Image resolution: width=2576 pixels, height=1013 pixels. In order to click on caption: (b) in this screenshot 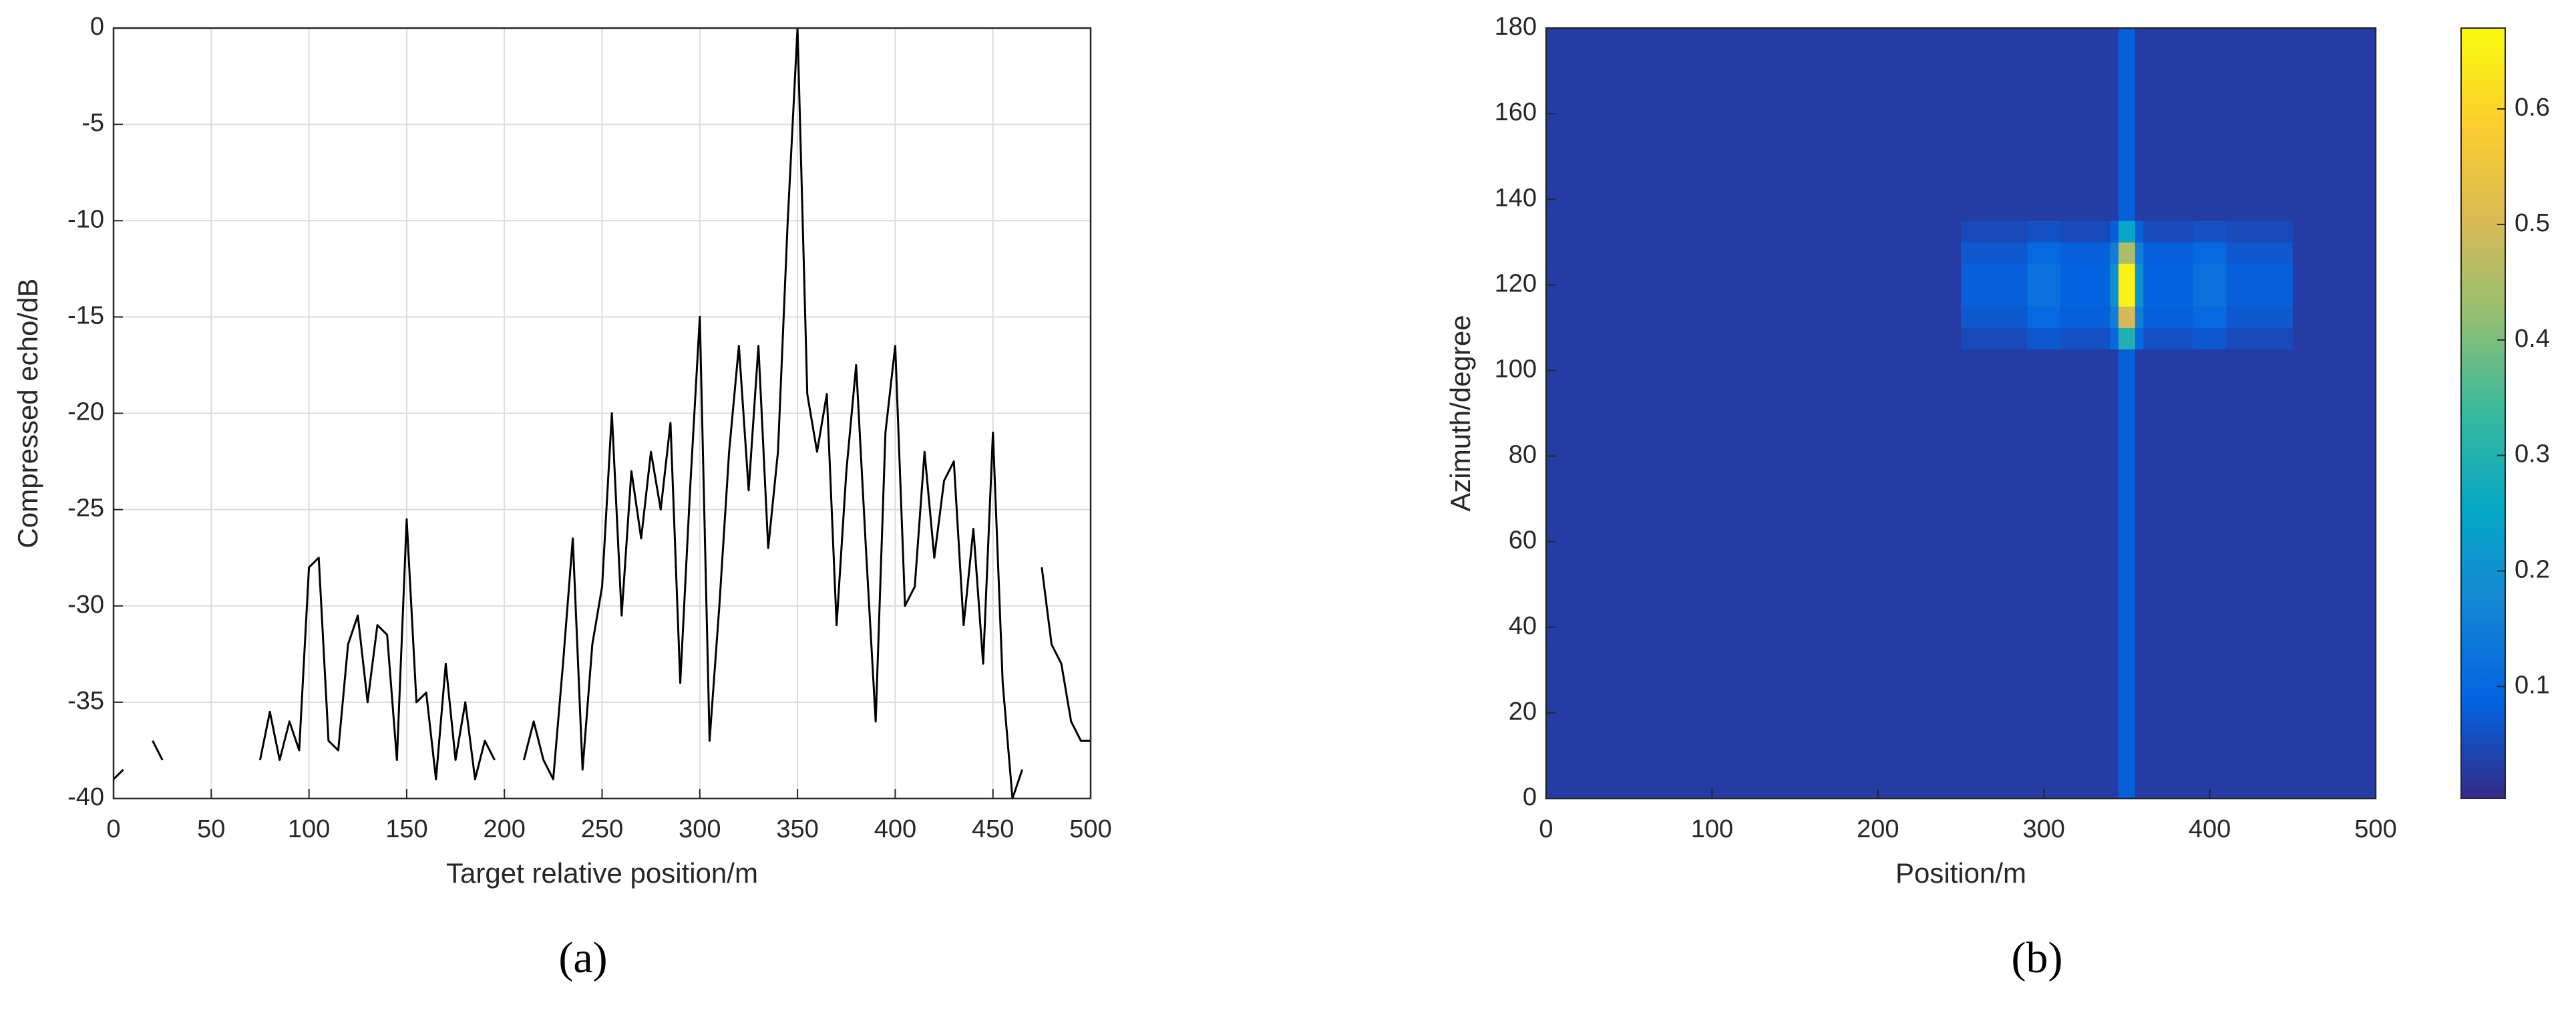, I will do `click(2037, 957)`.